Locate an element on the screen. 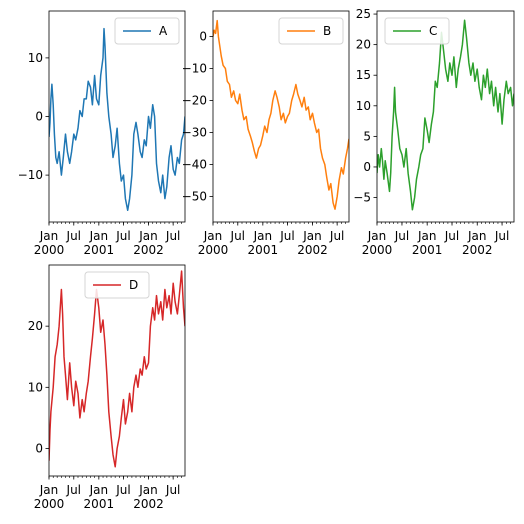  series-line-d is located at coordinates (117, 369).